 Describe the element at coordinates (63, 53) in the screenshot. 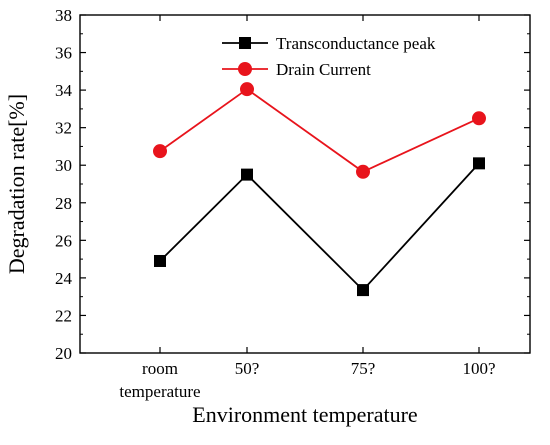

I see `y-tick-label: 36` at that location.